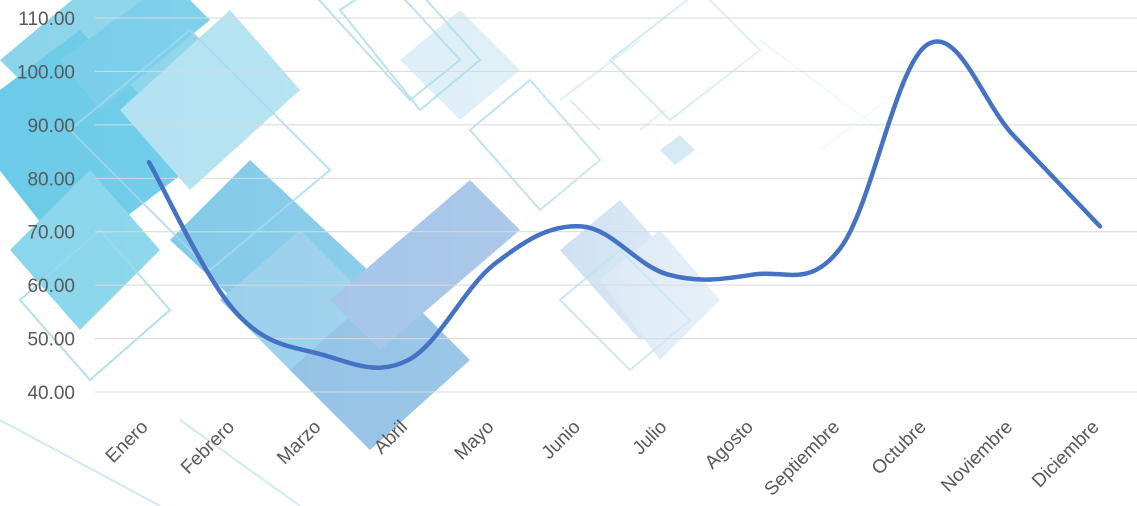  What do you see at coordinates (51, 126) in the screenshot?
I see `y-tick-label: 90.00` at bounding box center [51, 126].